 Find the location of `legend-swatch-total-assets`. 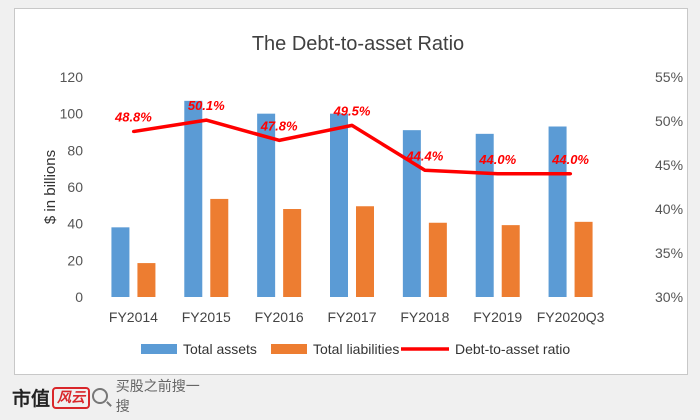

legend-swatch-total-assets is located at coordinates (159, 349).